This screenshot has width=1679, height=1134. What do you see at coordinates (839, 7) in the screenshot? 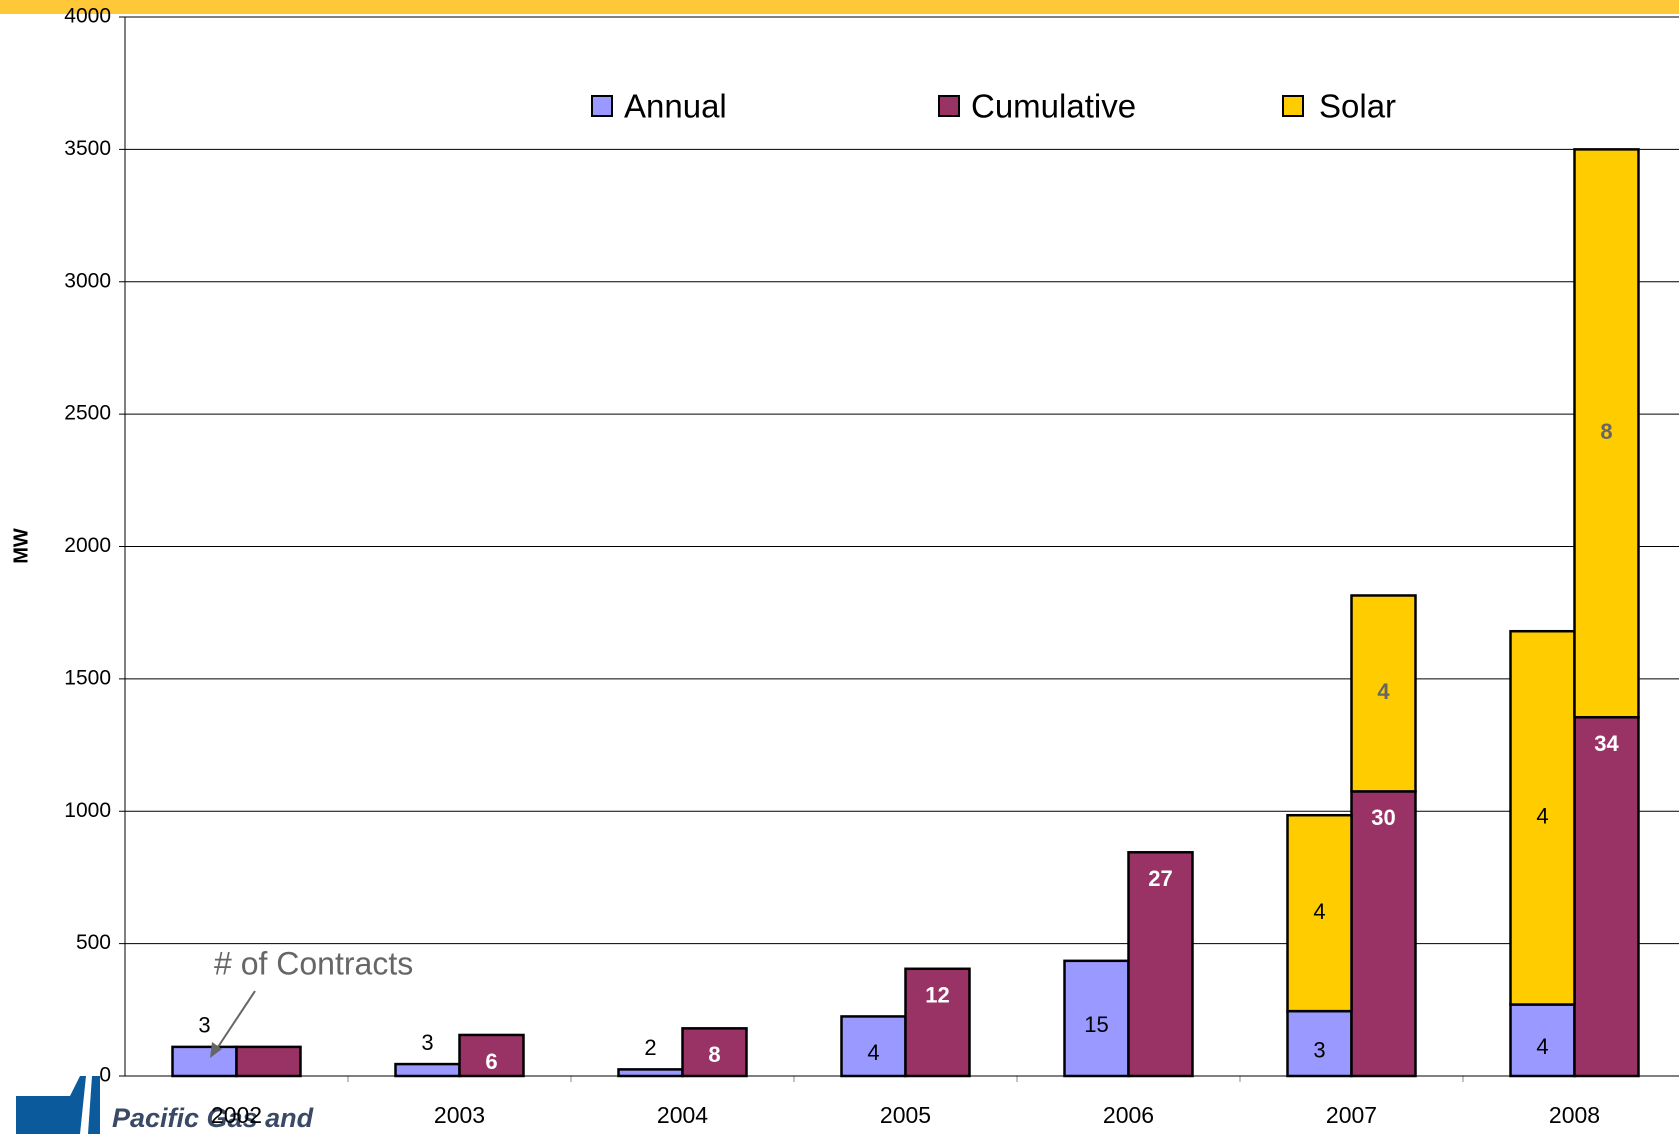
I see `header-band` at bounding box center [839, 7].